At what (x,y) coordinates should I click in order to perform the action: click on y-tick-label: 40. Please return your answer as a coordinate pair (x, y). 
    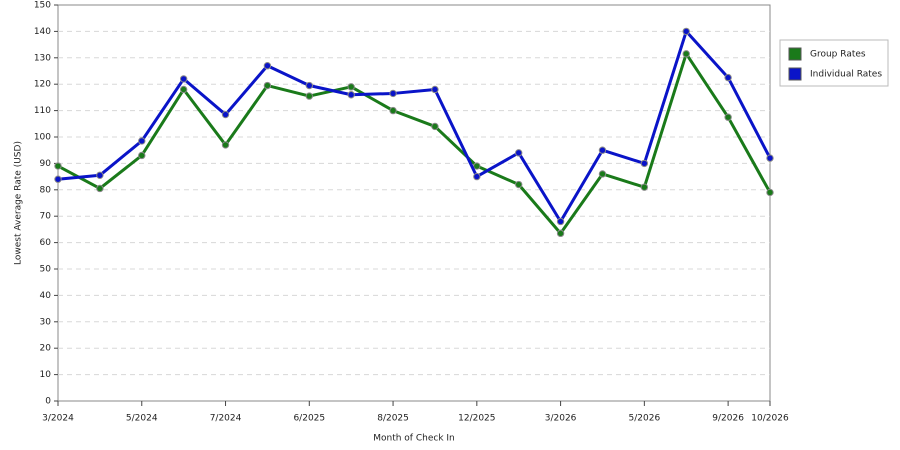
    Looking at the image, I should click on (46, 296).